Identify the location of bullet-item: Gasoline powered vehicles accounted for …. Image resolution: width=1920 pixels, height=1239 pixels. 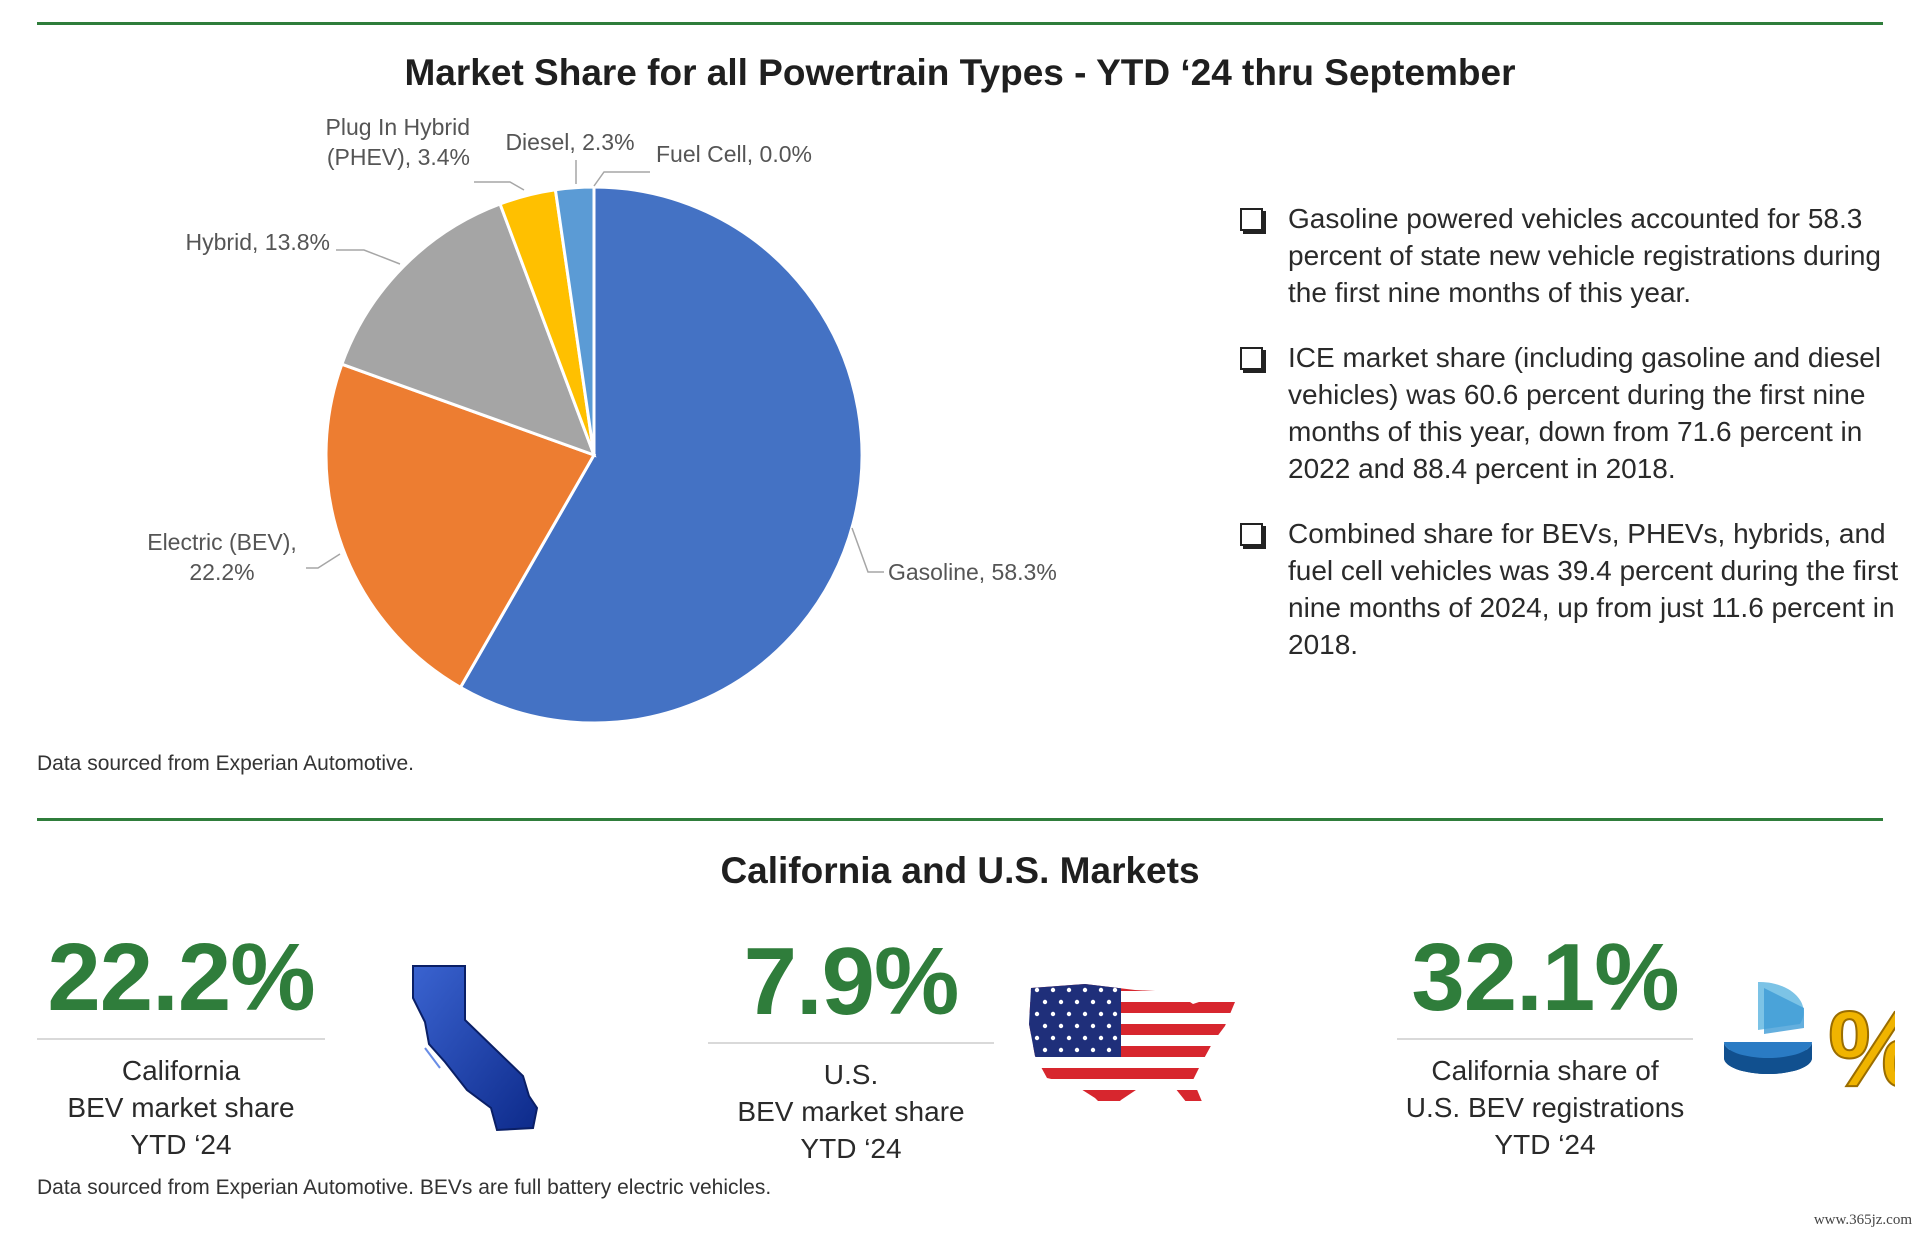
(1570, 255).